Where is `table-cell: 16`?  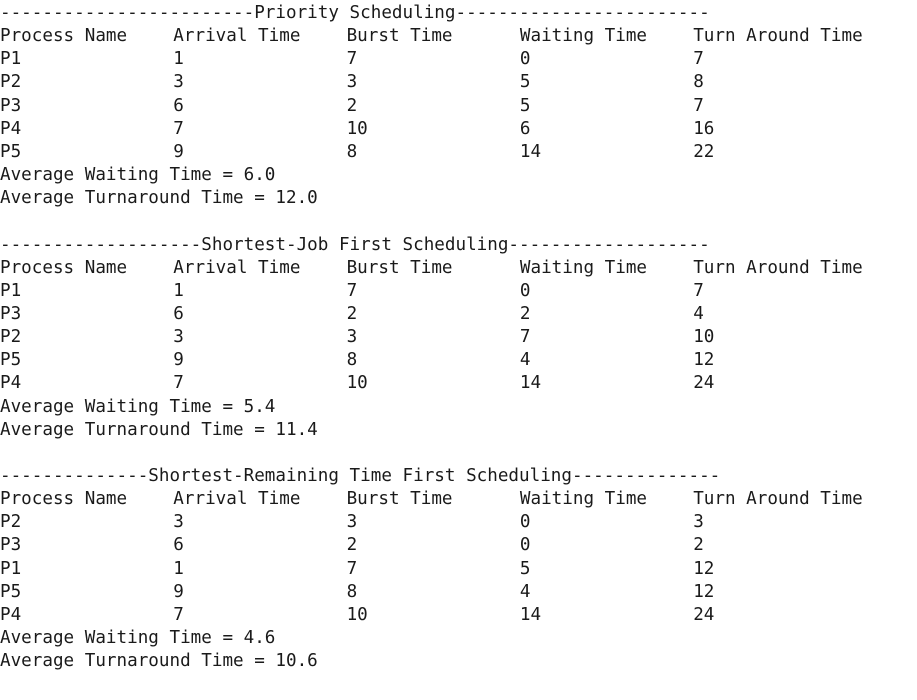 table-cell: 16 is located at coordinates (704, 128).